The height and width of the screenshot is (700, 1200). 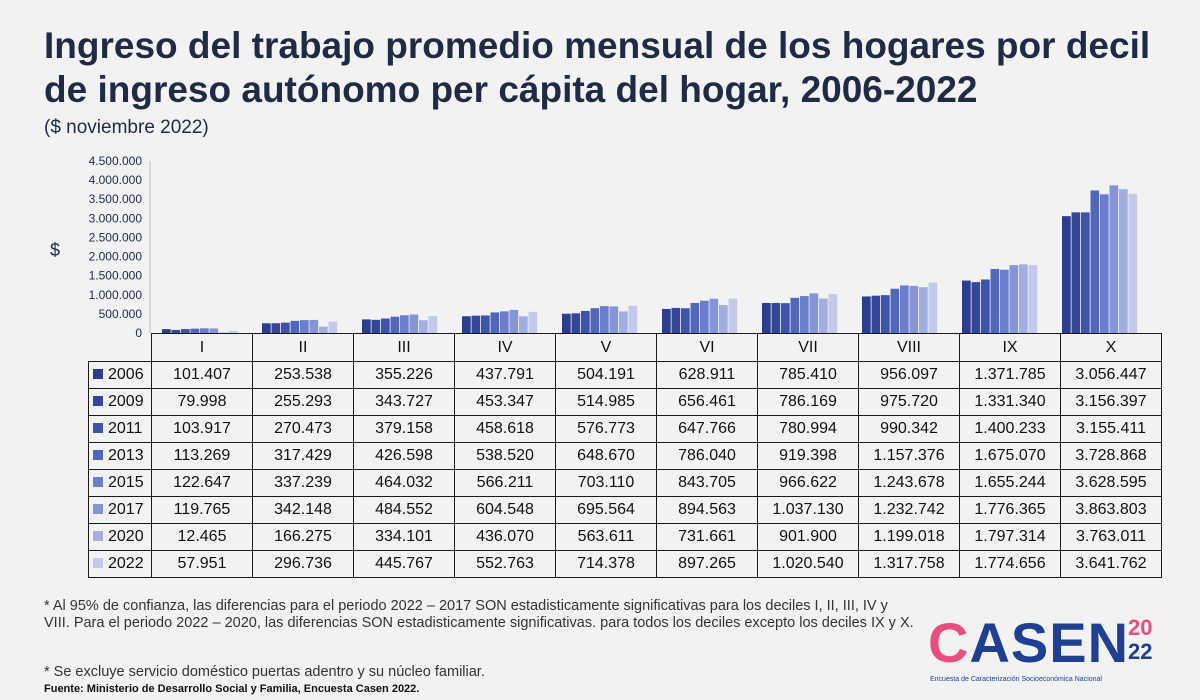 I want to click on value-cell: 270.473, so click(x=303, y=429).